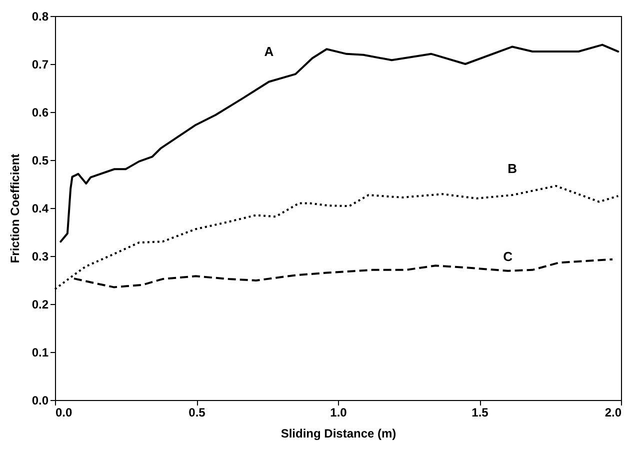  I want to click on x-tick-label: 1.0, so click(339, 413).